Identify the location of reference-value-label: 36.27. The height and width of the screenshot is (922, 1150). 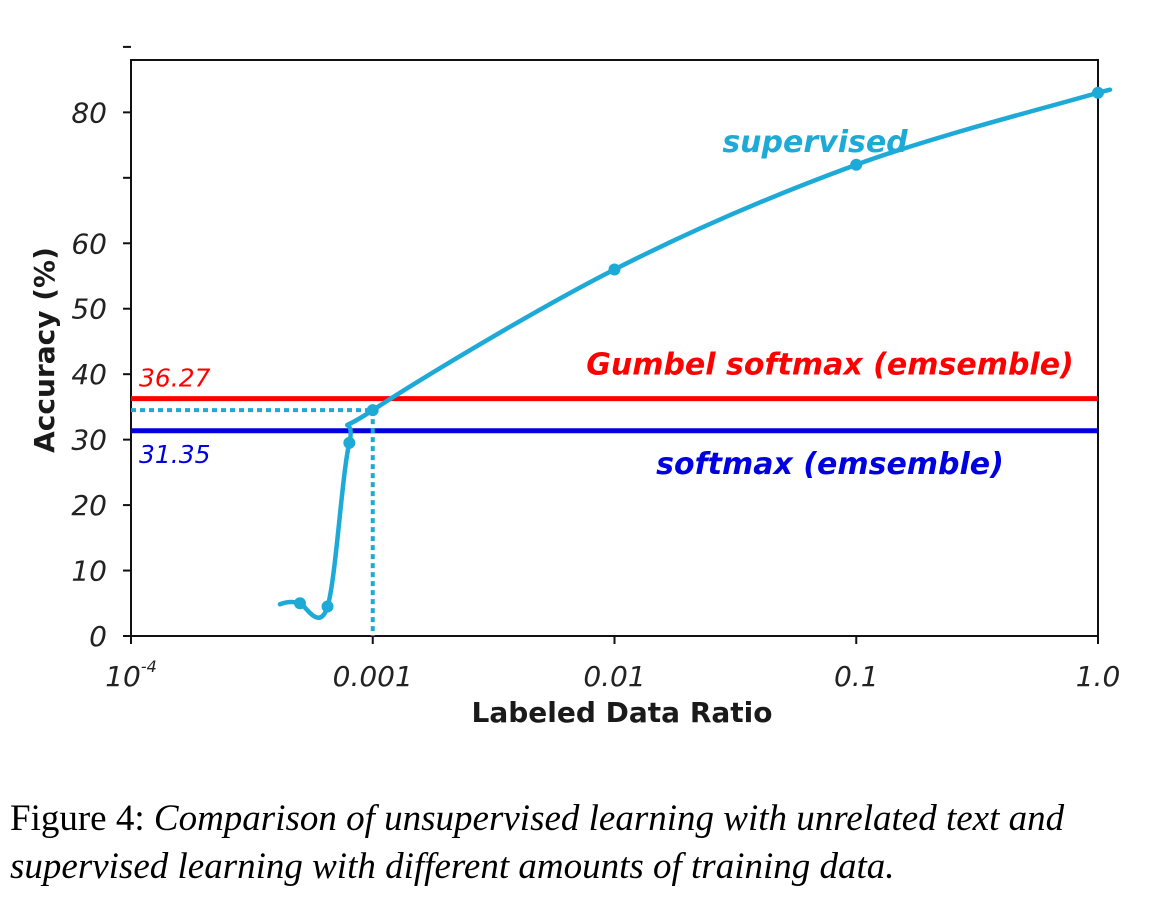
(175, 378).